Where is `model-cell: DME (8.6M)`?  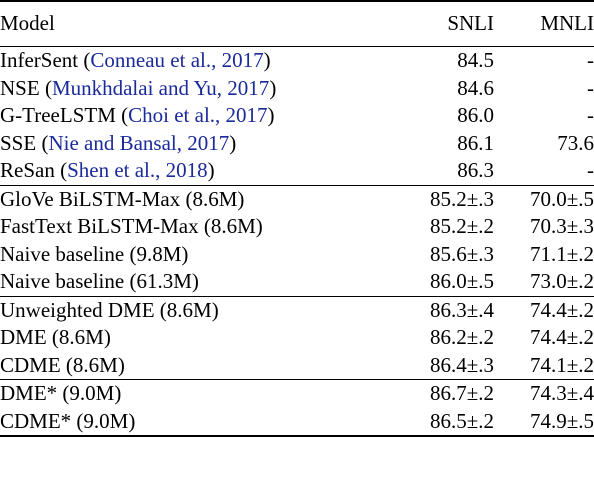 model-cell: DME (8.6M) is located at coordinates (147, 338).